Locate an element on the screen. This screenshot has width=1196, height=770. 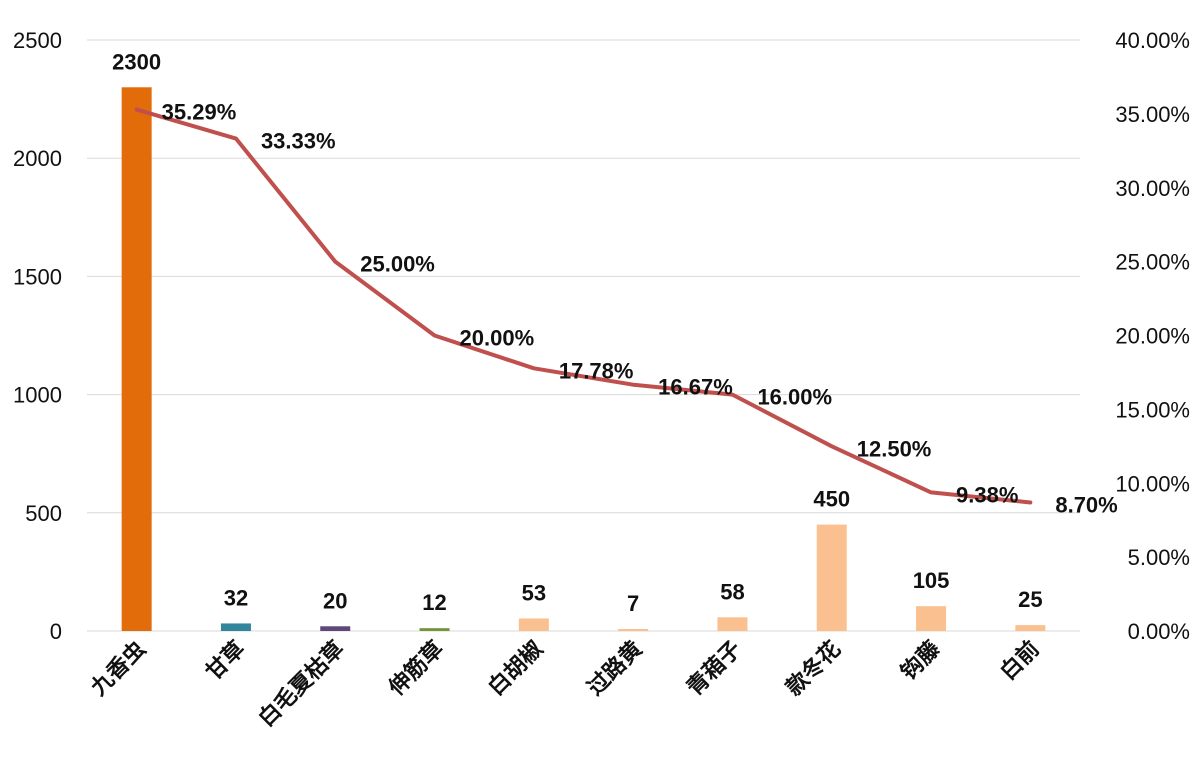
category-label: 白前 is located at coordinates (1020, 661).